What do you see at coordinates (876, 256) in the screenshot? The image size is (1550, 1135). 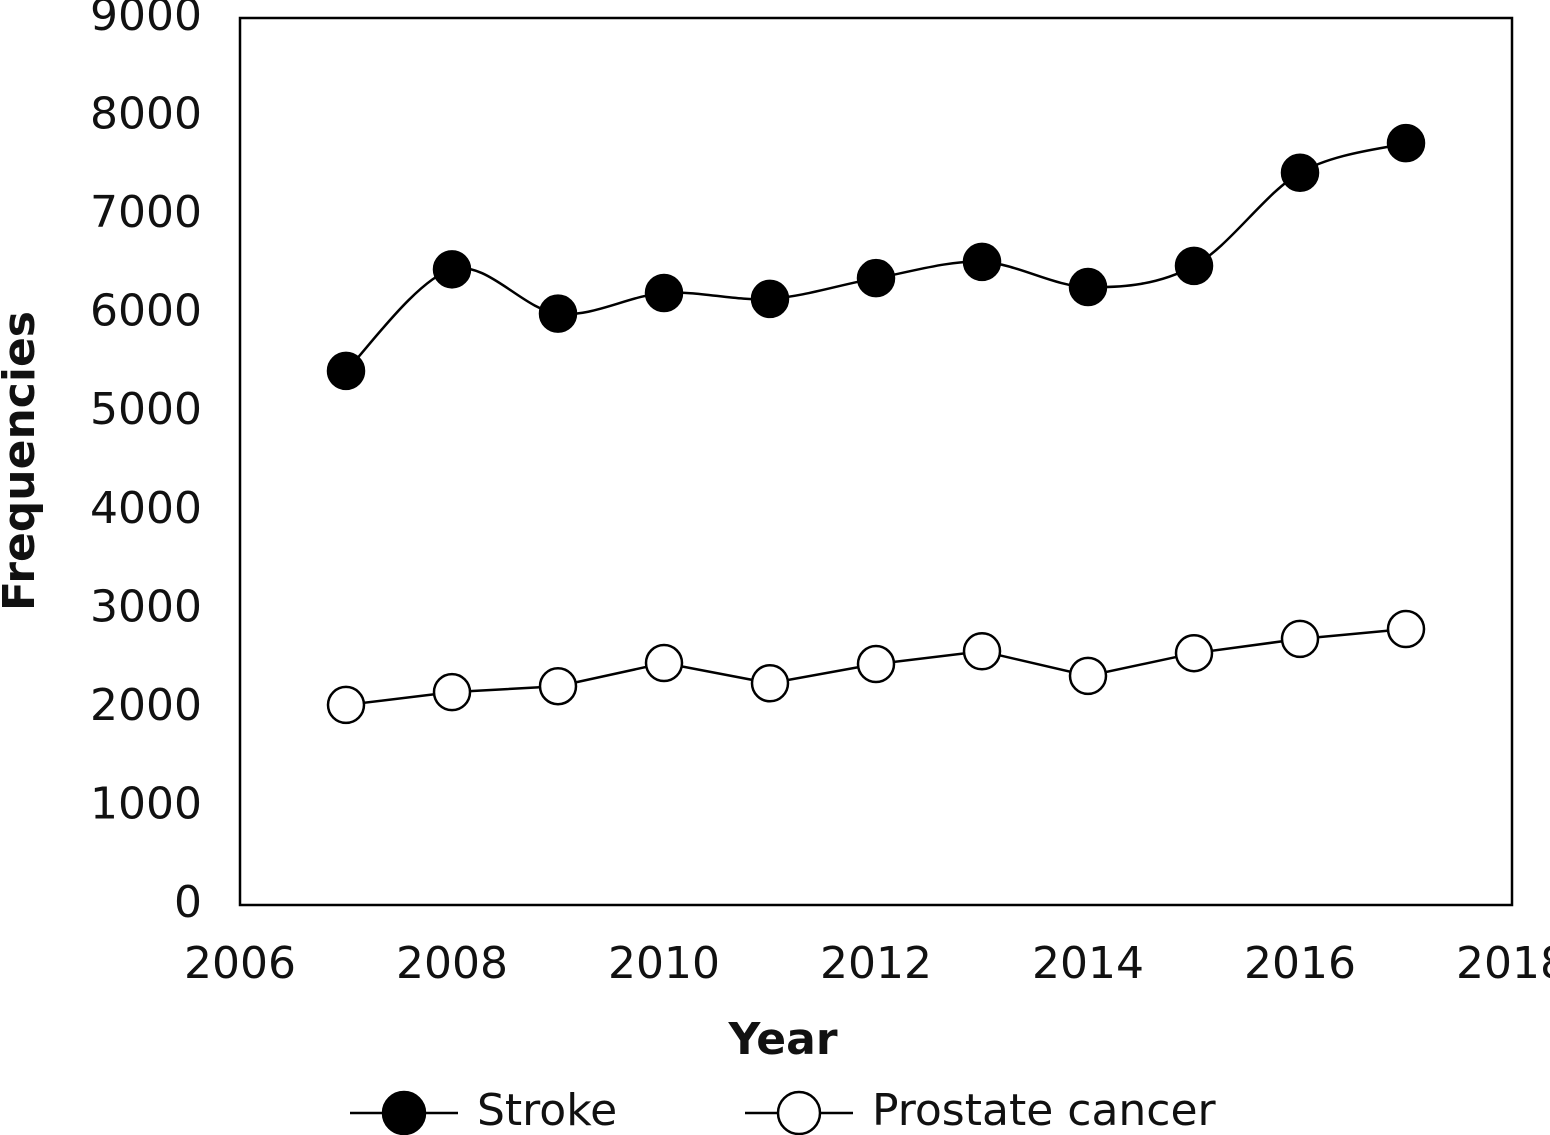 I see `line` at bounding box center [876, 256].